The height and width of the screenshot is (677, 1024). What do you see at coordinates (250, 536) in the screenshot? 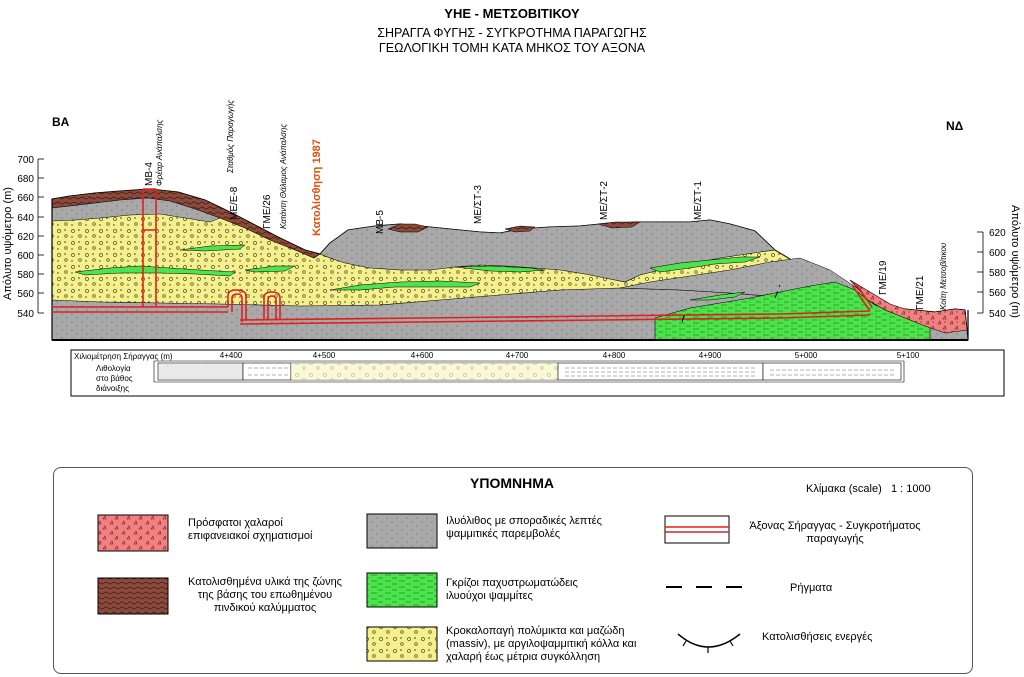
I see `legend-recent-line: επιφανειακοί σχηματισμοί` at bounding box center [250, 536].